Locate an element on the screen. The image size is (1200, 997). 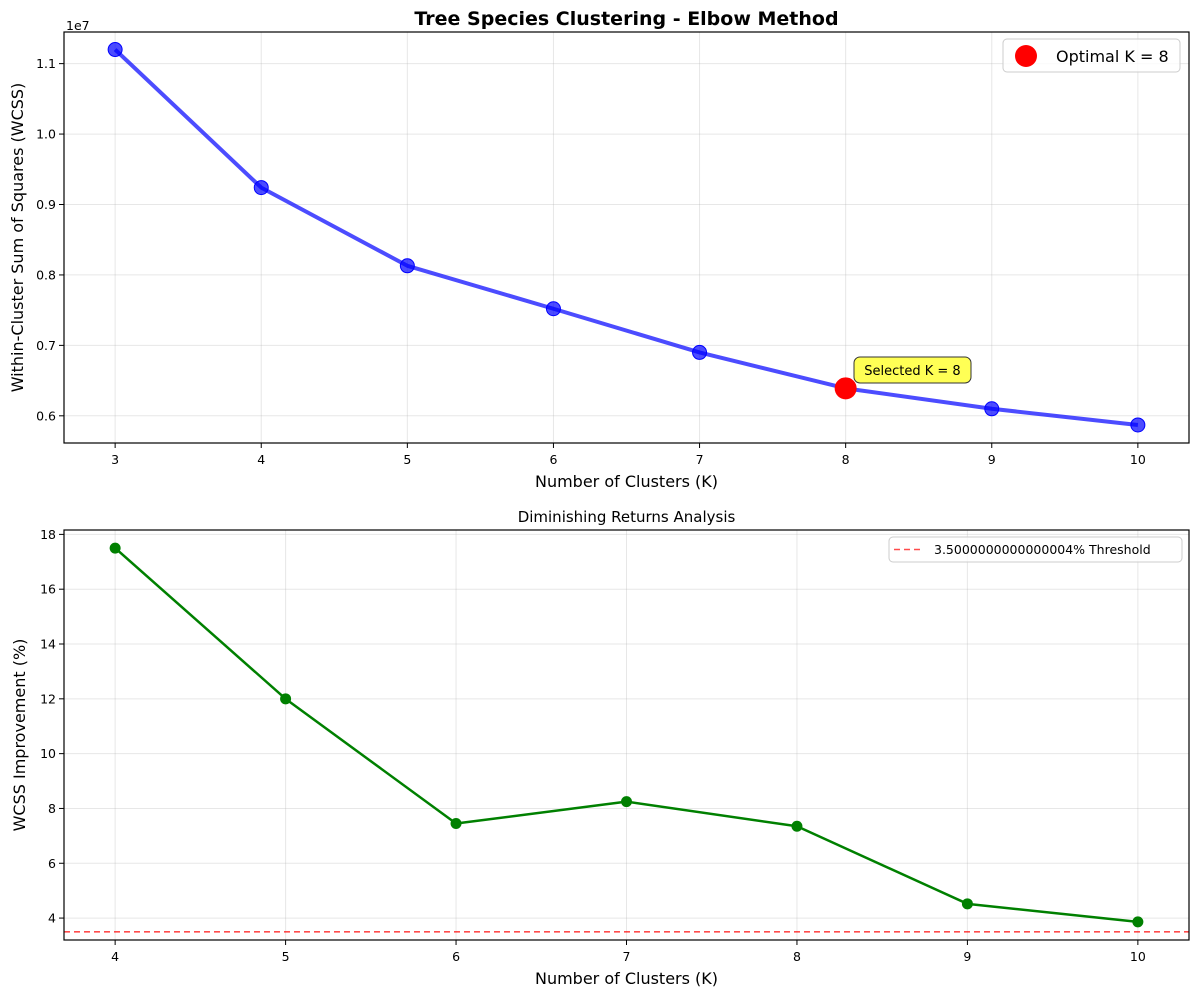
elbow-y-tick-label: 0.8 is located at coordinates (46, 274).